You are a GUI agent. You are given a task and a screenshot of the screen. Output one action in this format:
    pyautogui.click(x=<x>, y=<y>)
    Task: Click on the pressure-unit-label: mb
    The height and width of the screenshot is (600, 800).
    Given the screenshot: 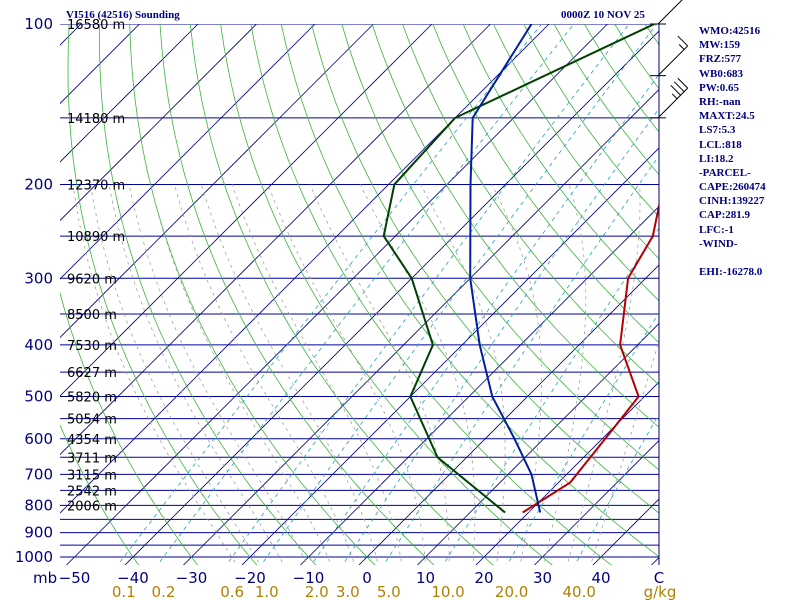 What is the action you would take?
    pyautogui.click(x=45, y=578)
    